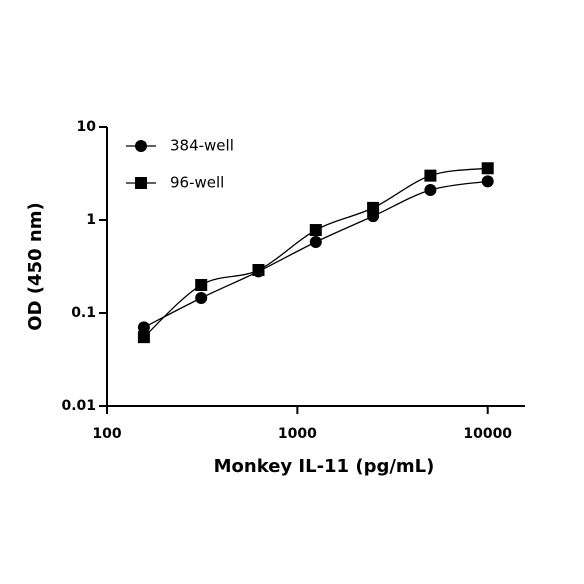 Image resolution: width=584 pixels, height=584 pixels. Describe the element at coordinates (487, 434) in the screenshot. I see `x-tick-label: 10000` at that location.